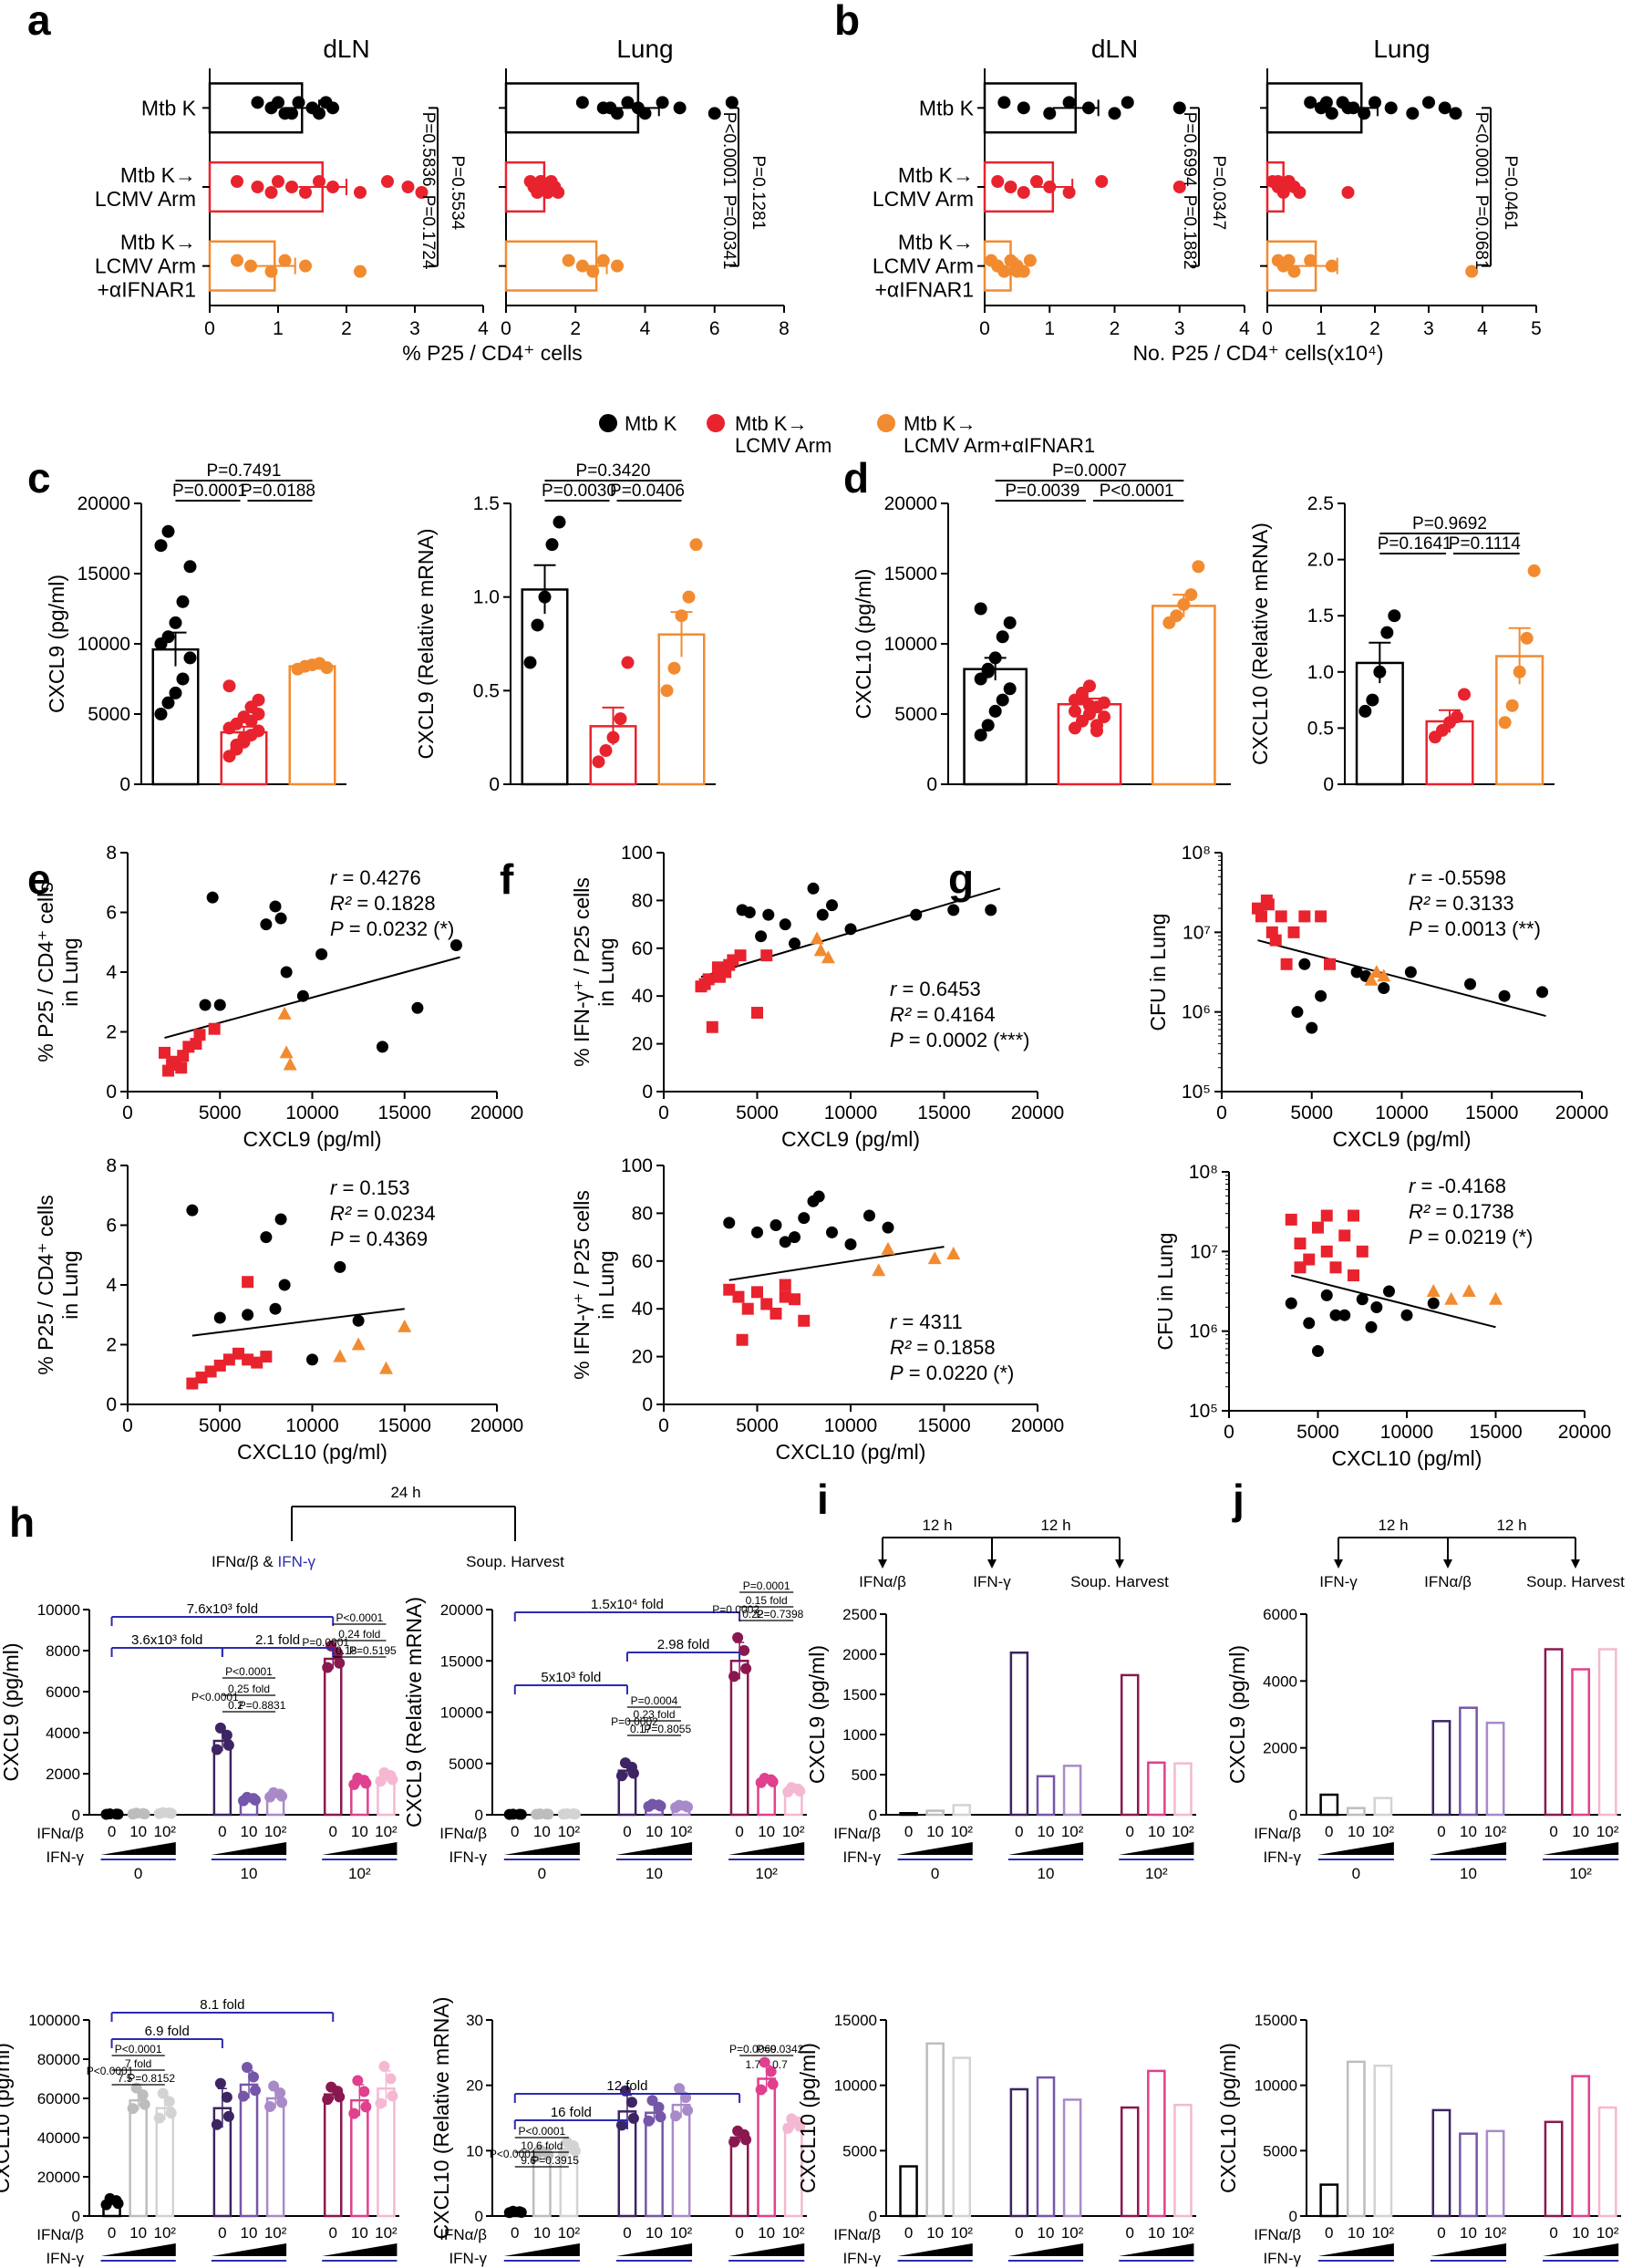  I want to click on e-cxcl9-xtick-label: 20000, so click(497, 1113).